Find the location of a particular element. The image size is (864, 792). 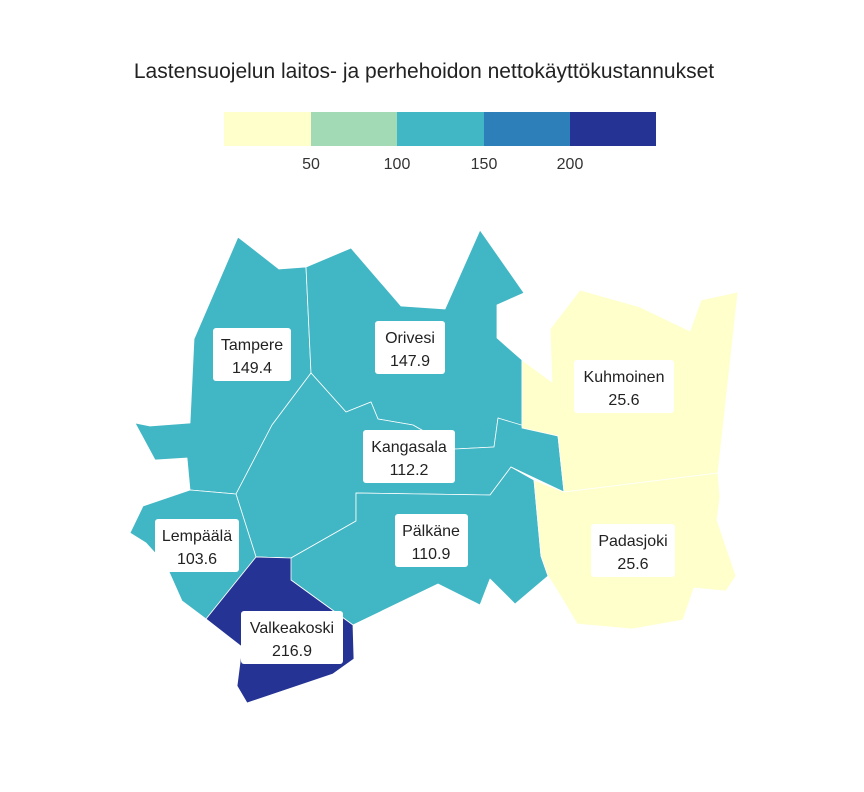

region-name-orivesi: Orivesi is located at coordinates (410, 338).